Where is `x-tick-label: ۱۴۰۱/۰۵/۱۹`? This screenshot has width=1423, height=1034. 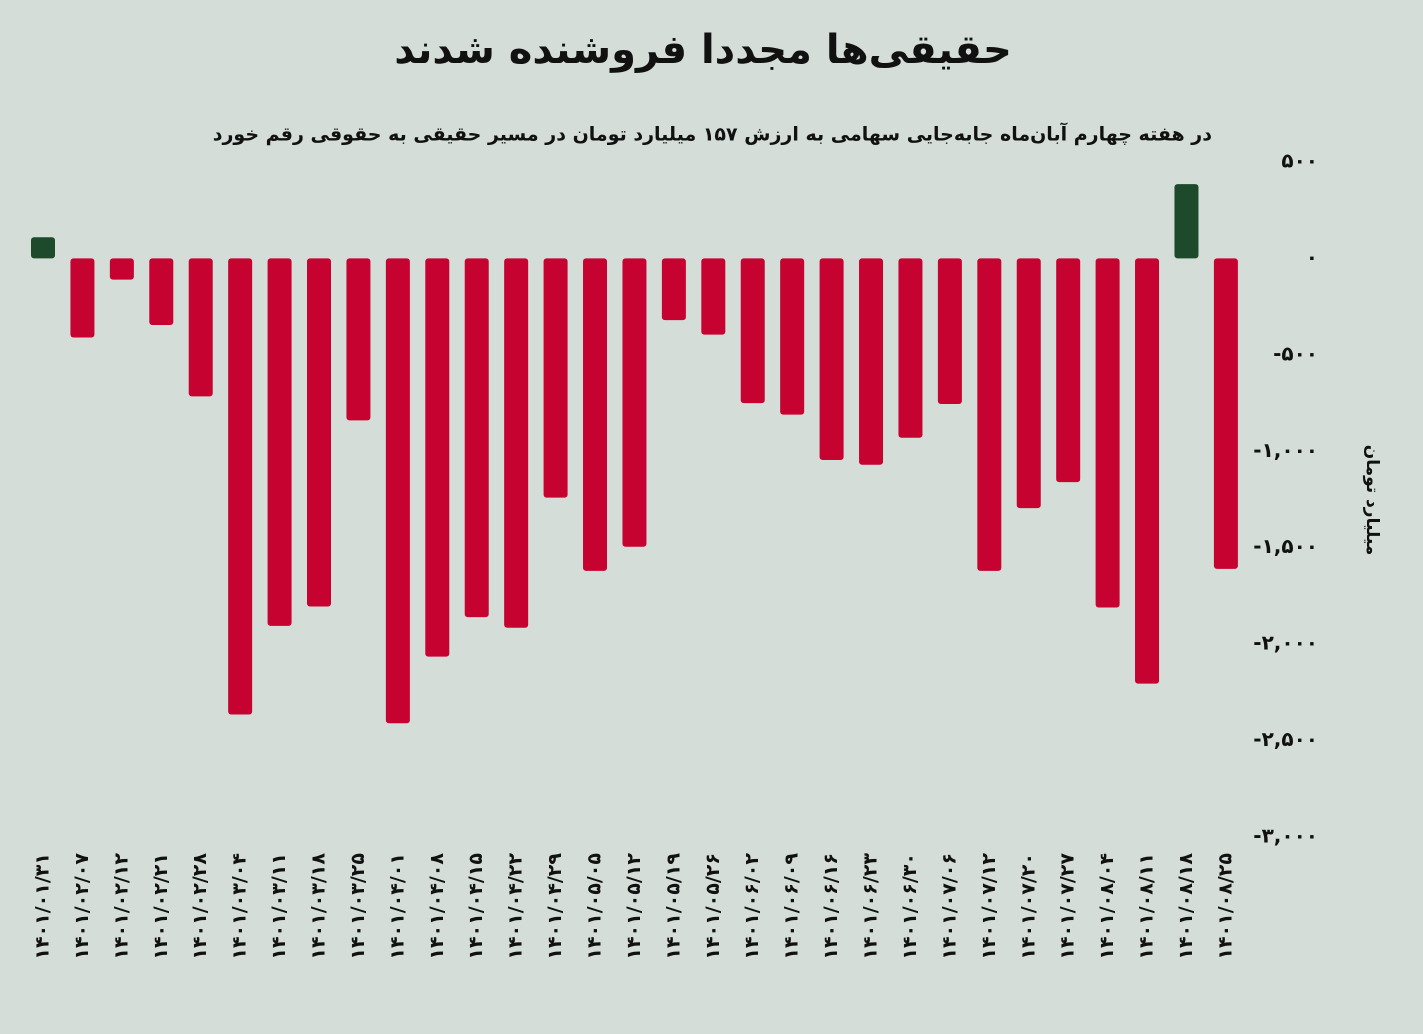
x-tick-label: ۱۴۰۱/۰۵/۱۹ is located at coordinates (673, 906).